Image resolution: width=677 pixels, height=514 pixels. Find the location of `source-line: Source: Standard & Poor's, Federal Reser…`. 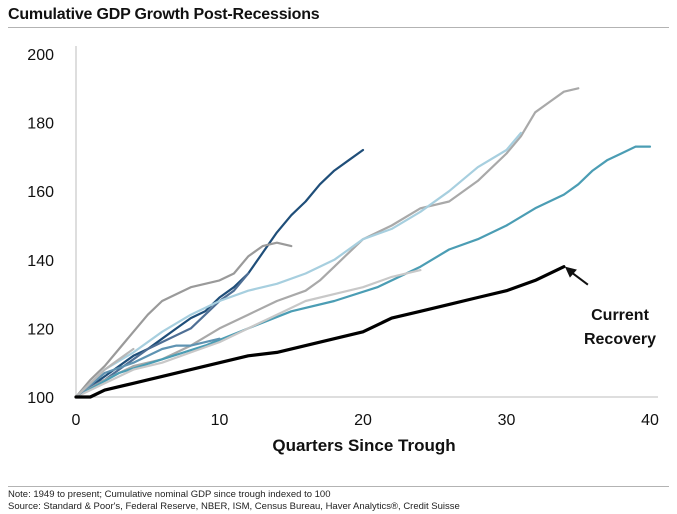

source-line: Source: Standard & Poor's, Federal Reser… is located at coordinates (234, 506).